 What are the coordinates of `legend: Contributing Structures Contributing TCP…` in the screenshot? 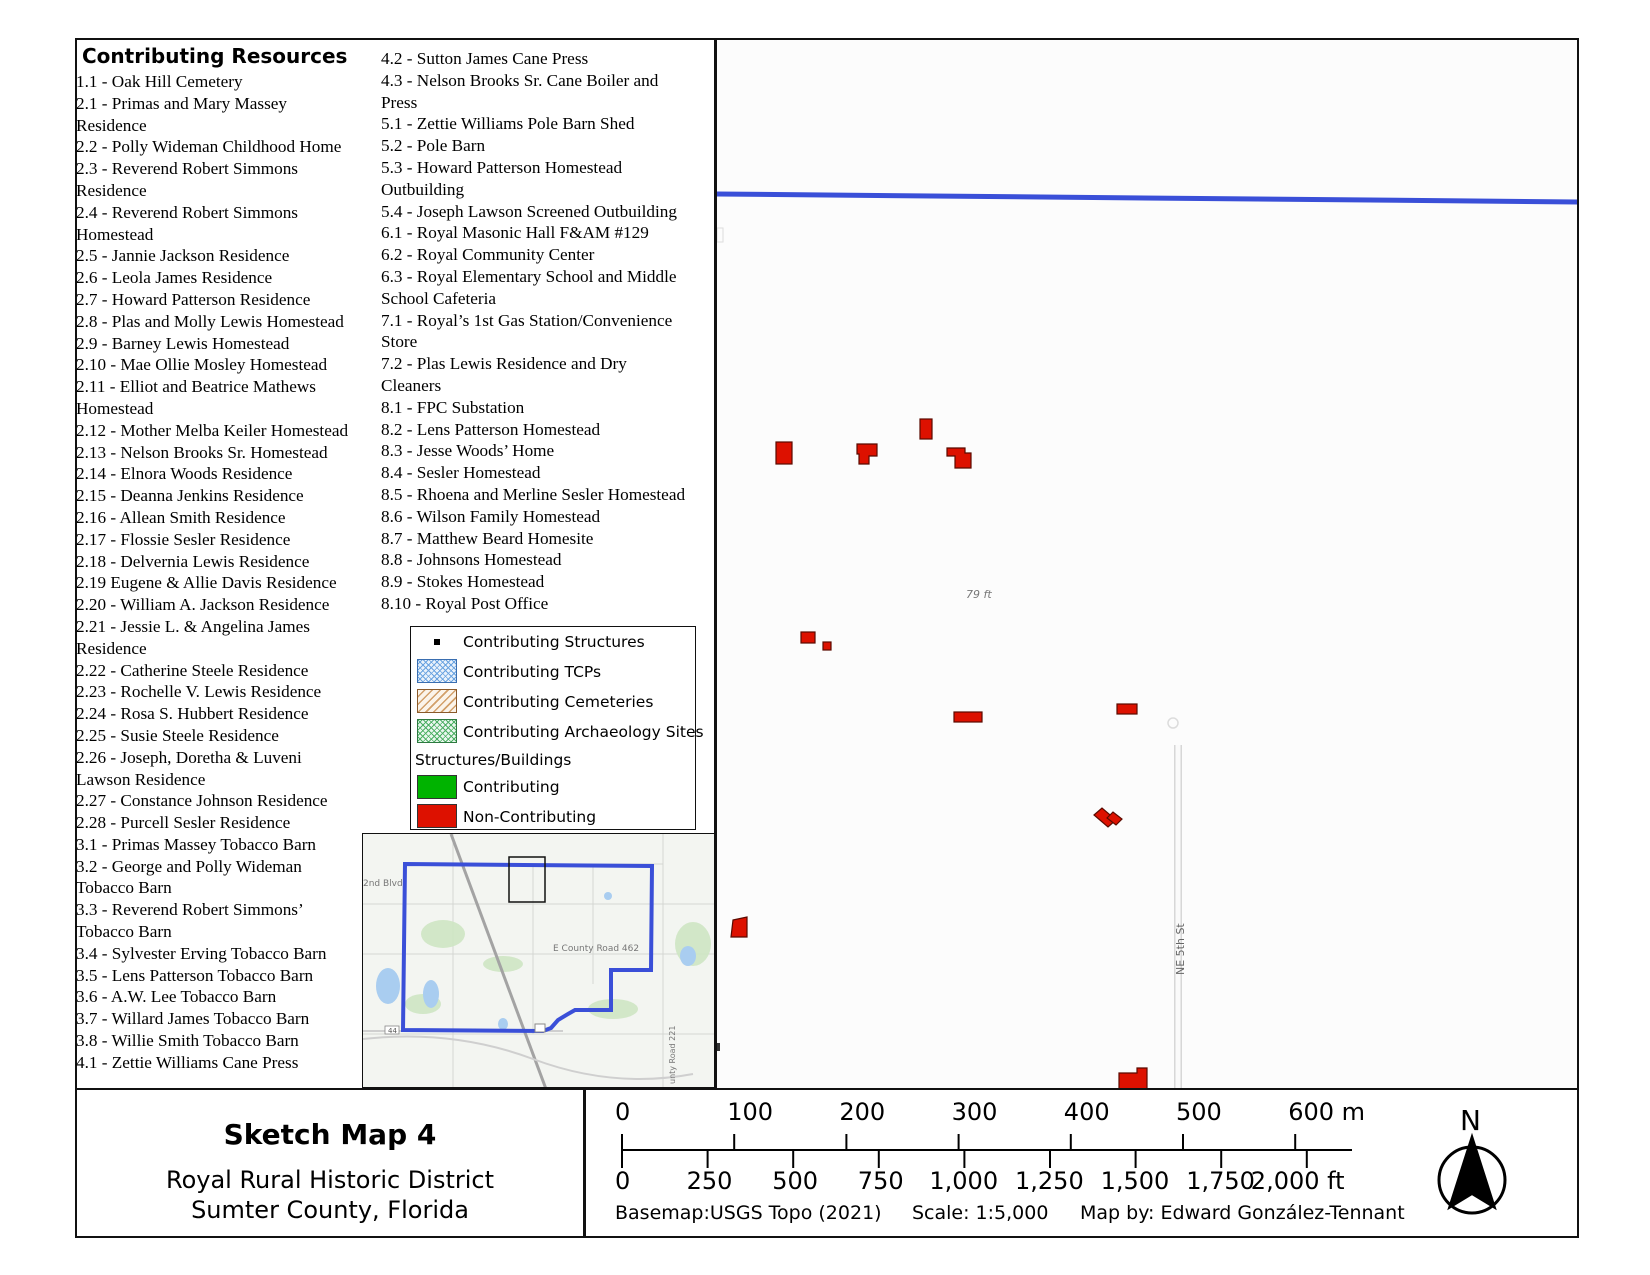 It's located at (557, 728).